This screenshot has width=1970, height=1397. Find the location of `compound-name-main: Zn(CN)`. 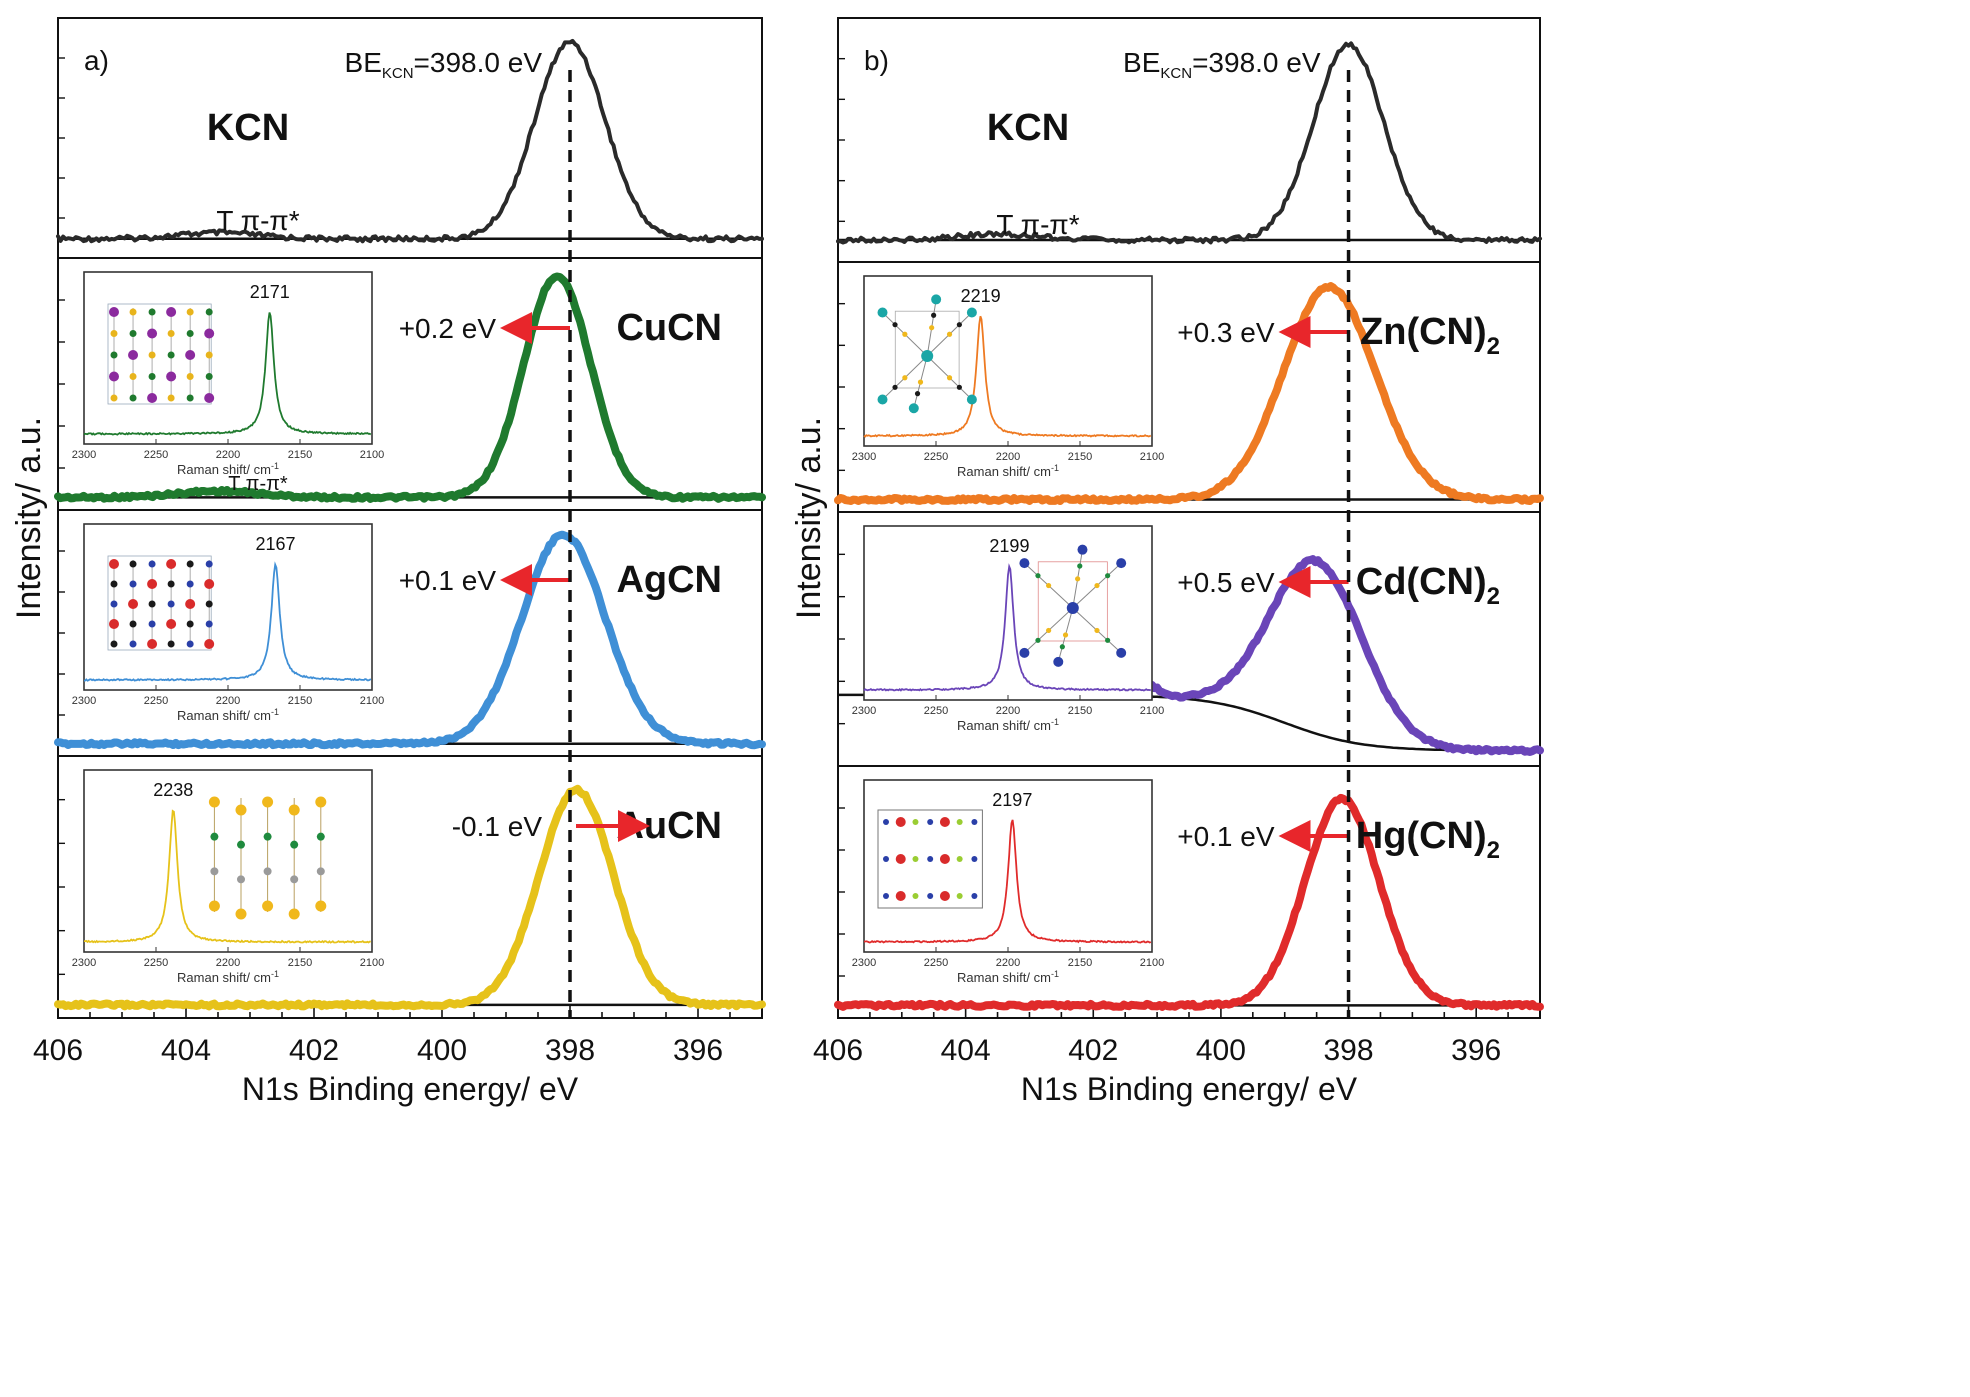

compound-name-main: Zn(CN) is located at coordinates (1423, 332).